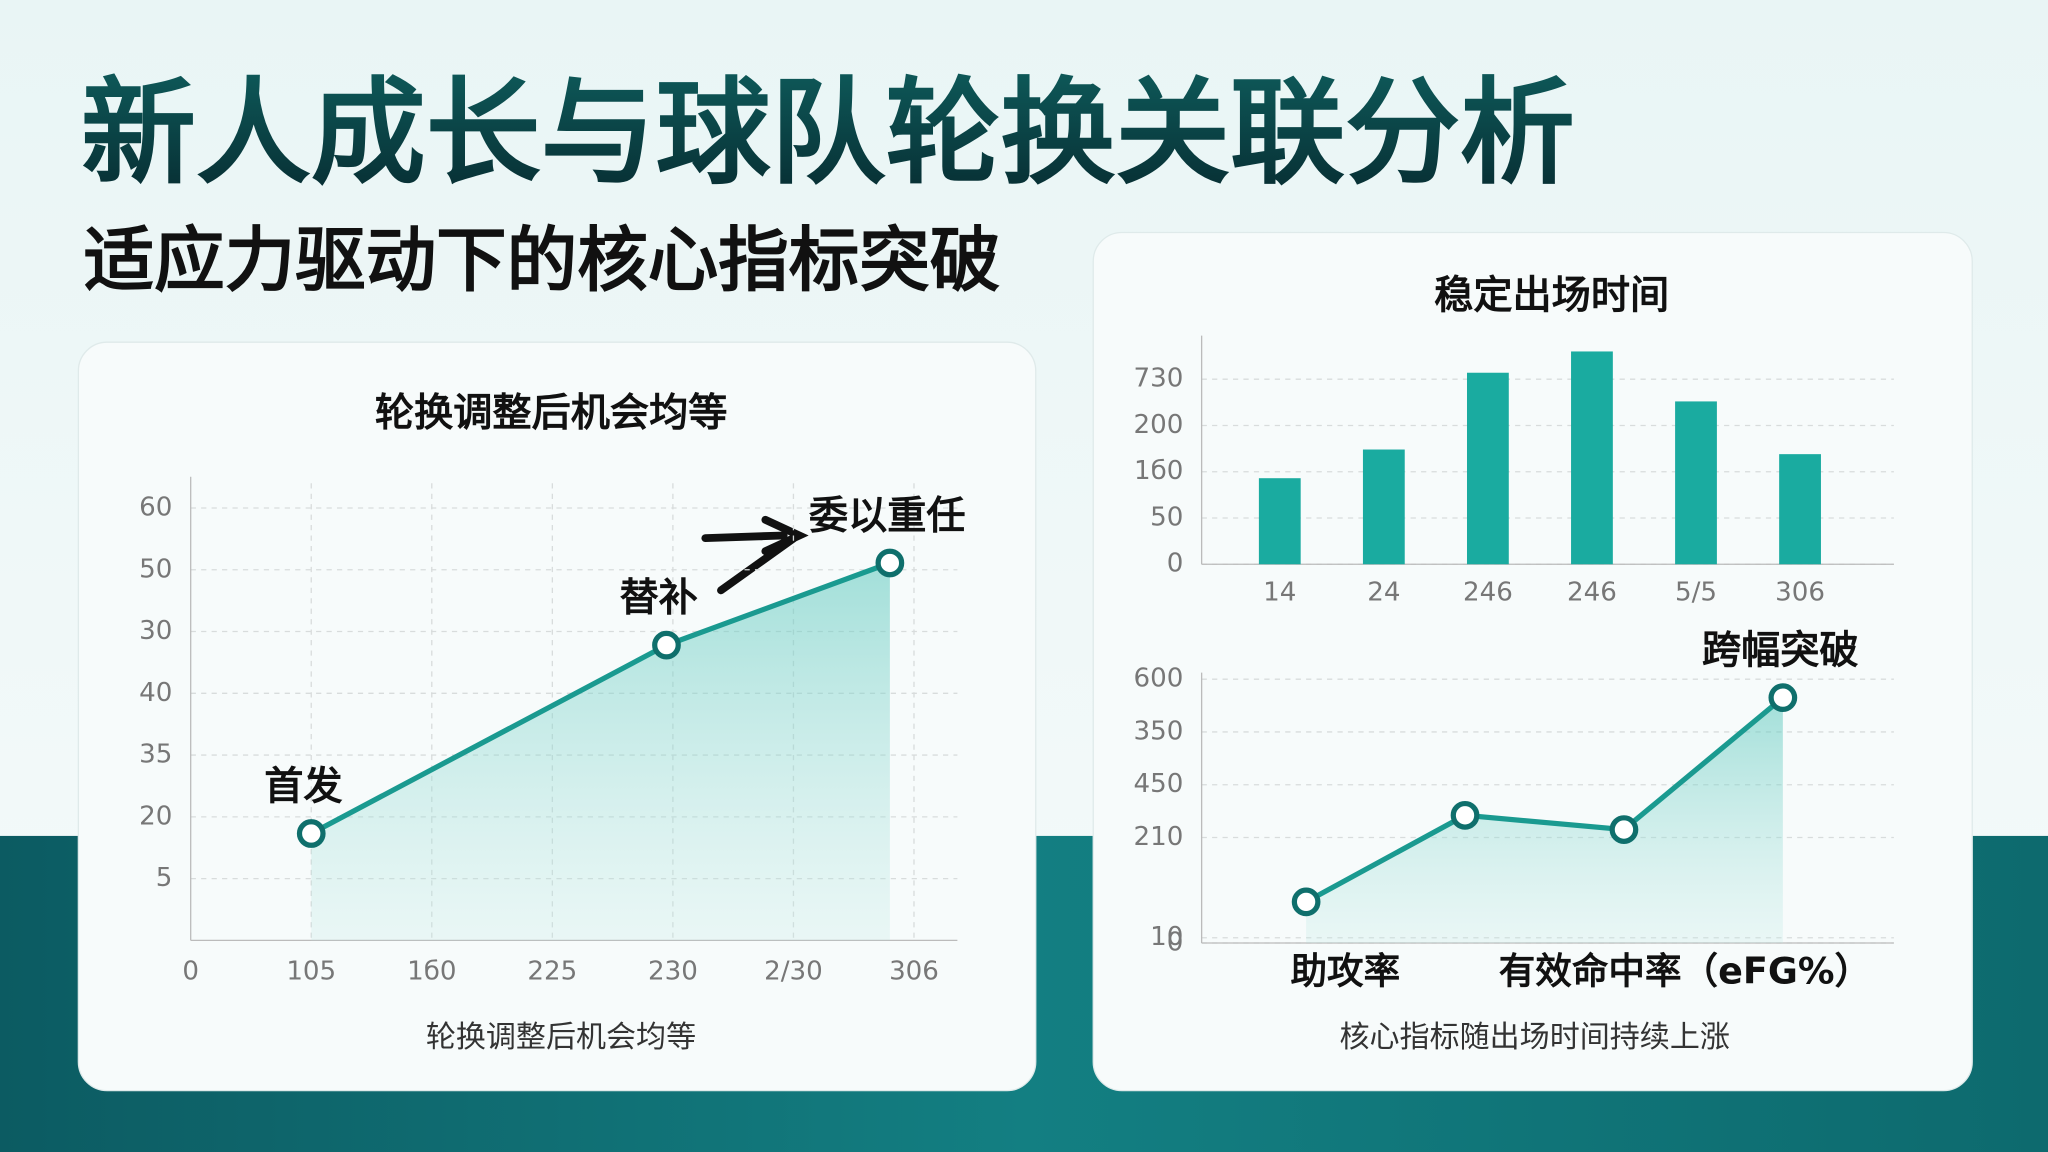 This screenshot has width=2048, height=1152. Describe the element at coordinates (1551, 295) in the screenshot. I see `chart-title: 稳定出场时间` at that location.